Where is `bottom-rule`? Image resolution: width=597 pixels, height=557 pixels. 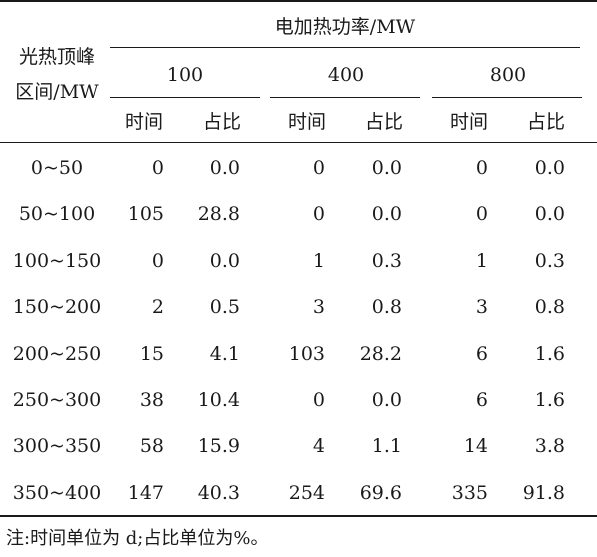
bottom-rule is located at coordinates (298, 516).